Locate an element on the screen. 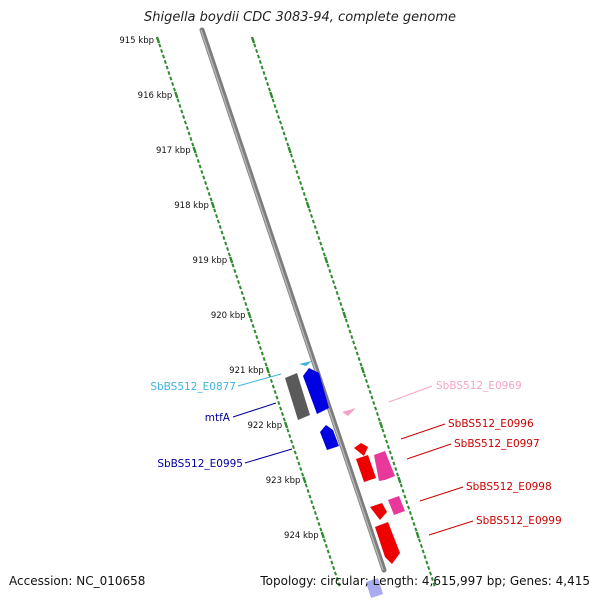 This screenshot has width=600, height=600. label-sbbs512-e0999: SbBS512_E0999 is located at coordinates (519, 521).